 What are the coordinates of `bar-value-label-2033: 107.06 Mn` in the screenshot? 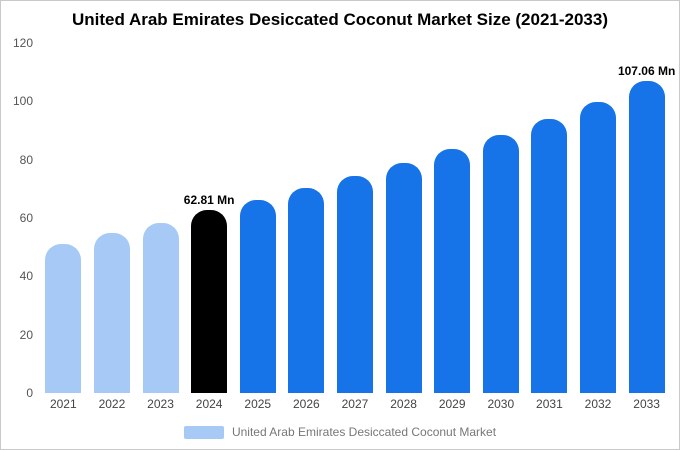 It's located at (646, 70).